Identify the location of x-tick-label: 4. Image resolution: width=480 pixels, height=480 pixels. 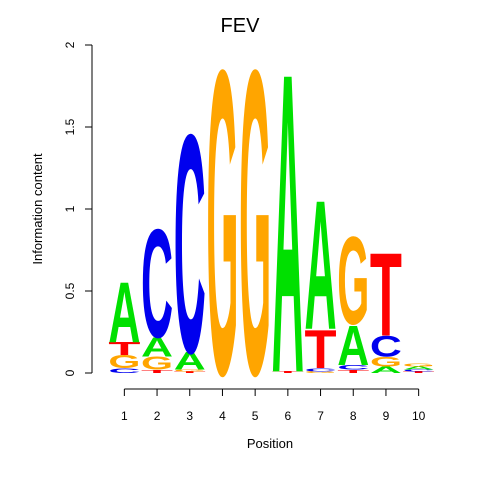
(222, 416).